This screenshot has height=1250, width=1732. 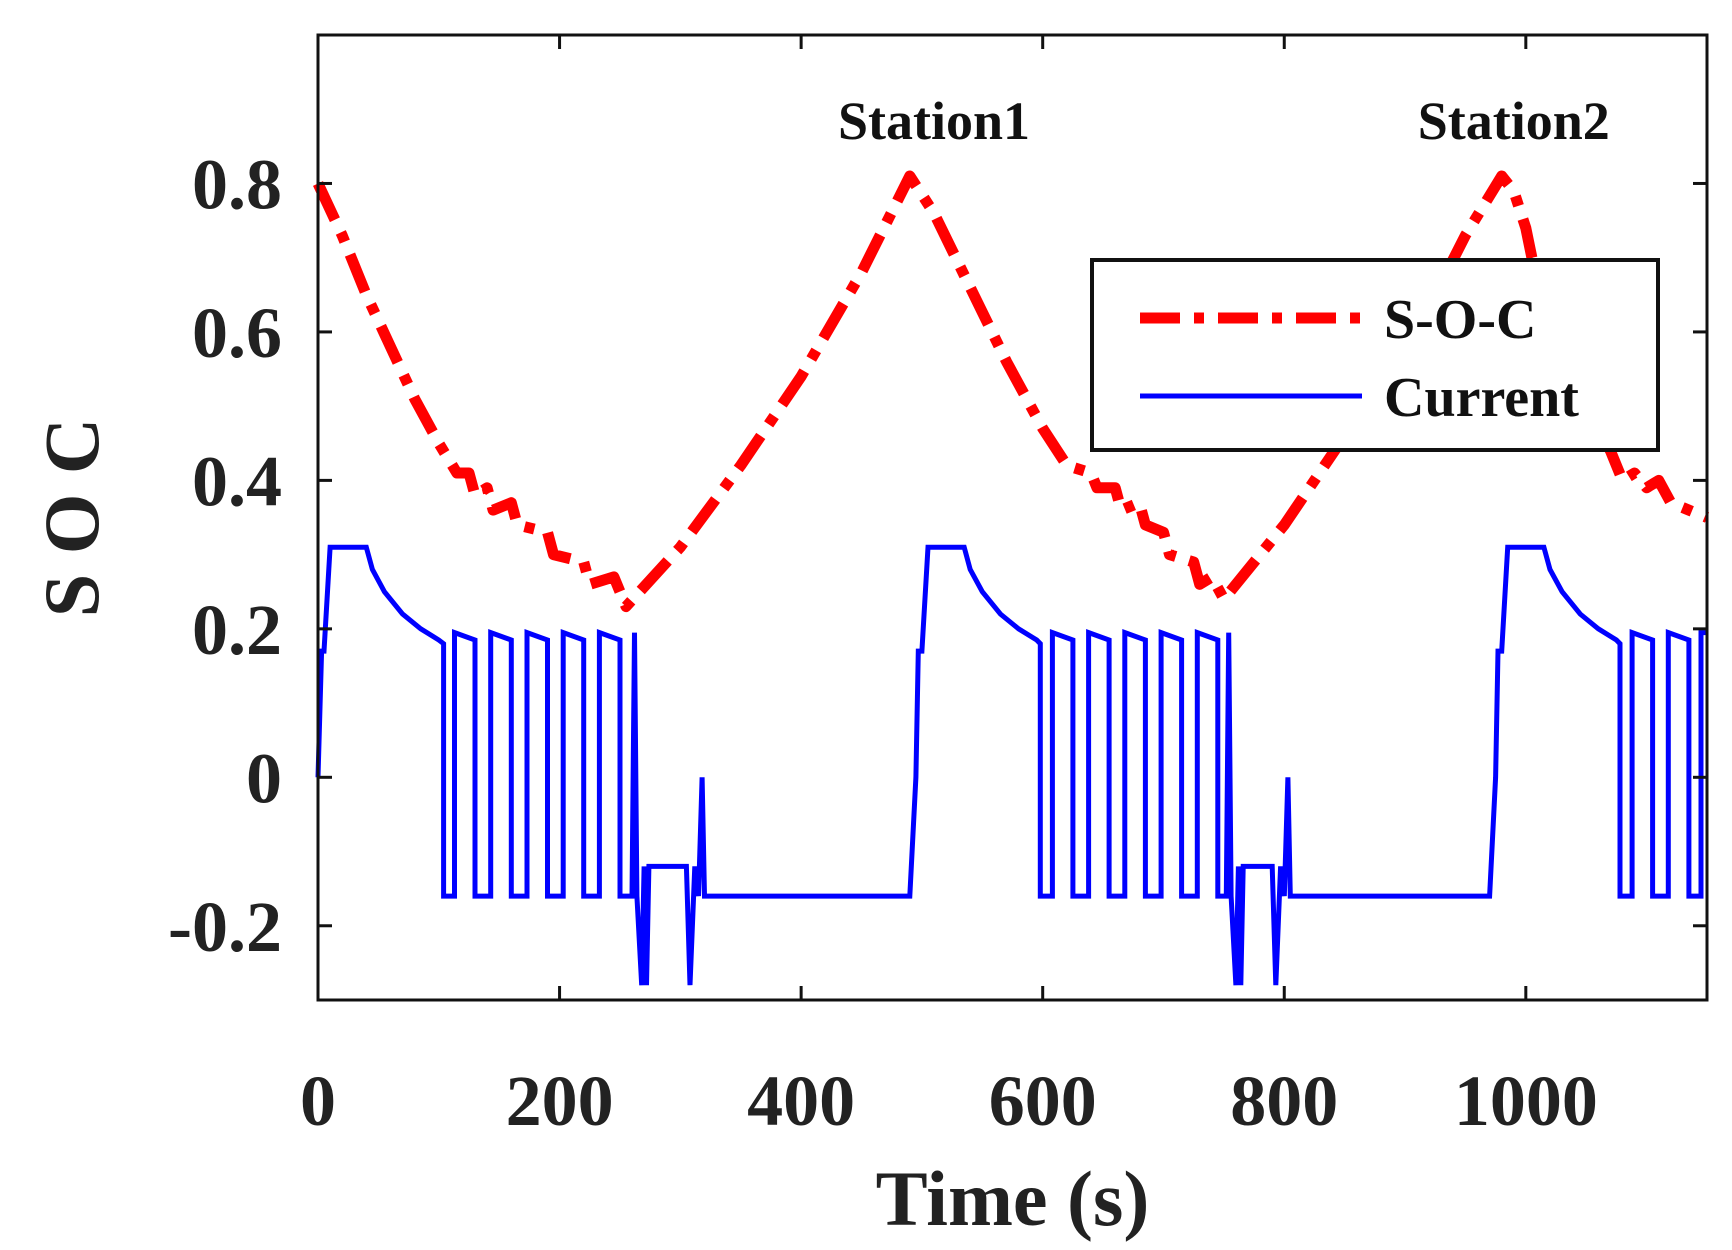 What do you see at coordinates (1460, 320) in the screenshot?
I see `legend-label-soc: S-O-C` at bounding box center [1460, 320].